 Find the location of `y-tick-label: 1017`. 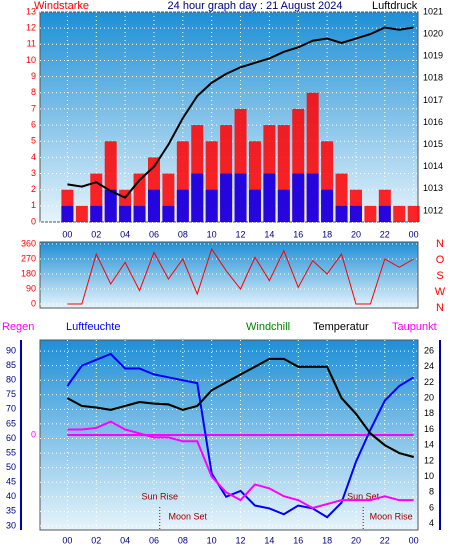

y-tick-label: 1017 is located at coordinates (433, 100).